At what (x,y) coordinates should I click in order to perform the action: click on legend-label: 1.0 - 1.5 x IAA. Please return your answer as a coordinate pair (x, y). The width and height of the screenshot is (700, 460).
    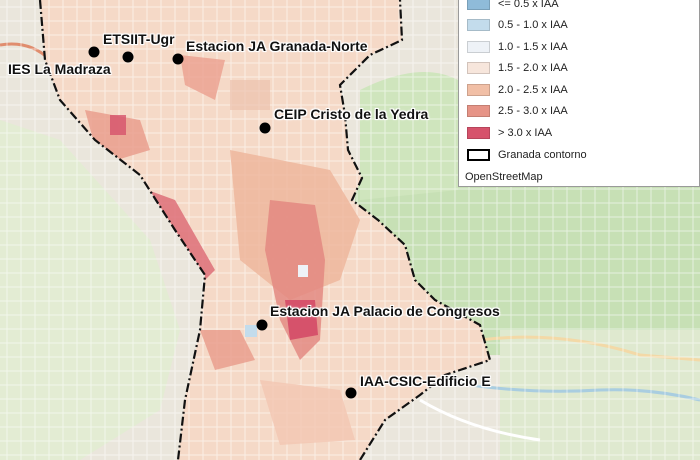
    Looking at the image, I should click on (533, 46).